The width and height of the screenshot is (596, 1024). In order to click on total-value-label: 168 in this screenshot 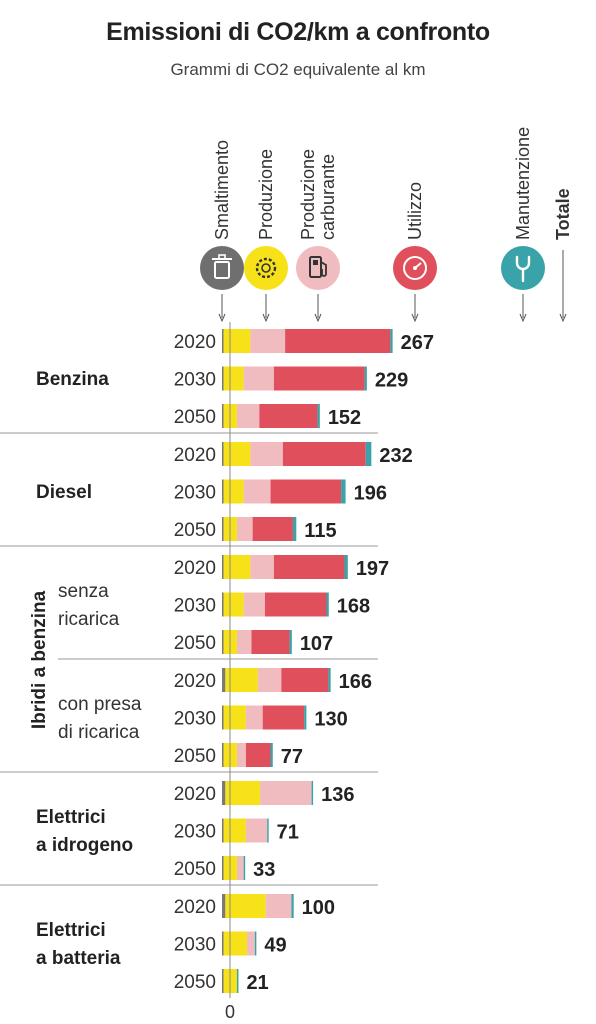, I will do `click(353, 607)`.